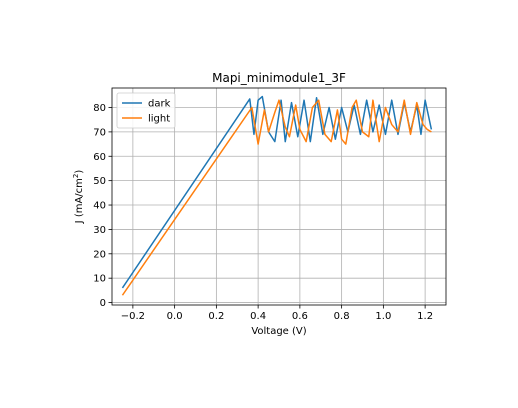 This screenshot has width=518, height=408. I want to click on y-axis-label-superscript: 2, so click(76, 176).